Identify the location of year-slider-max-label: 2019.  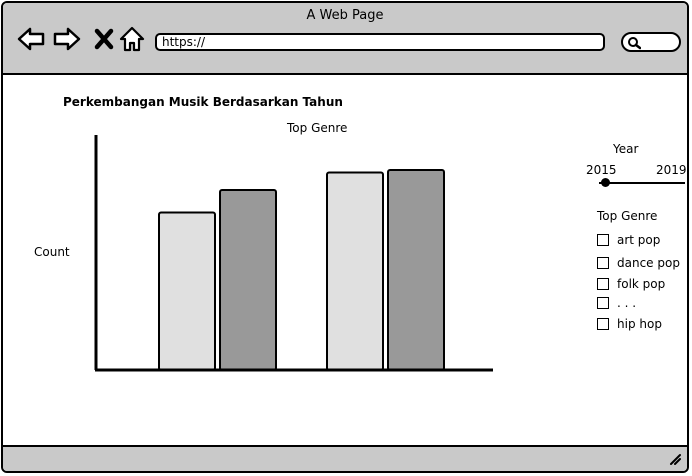
(671, 170).